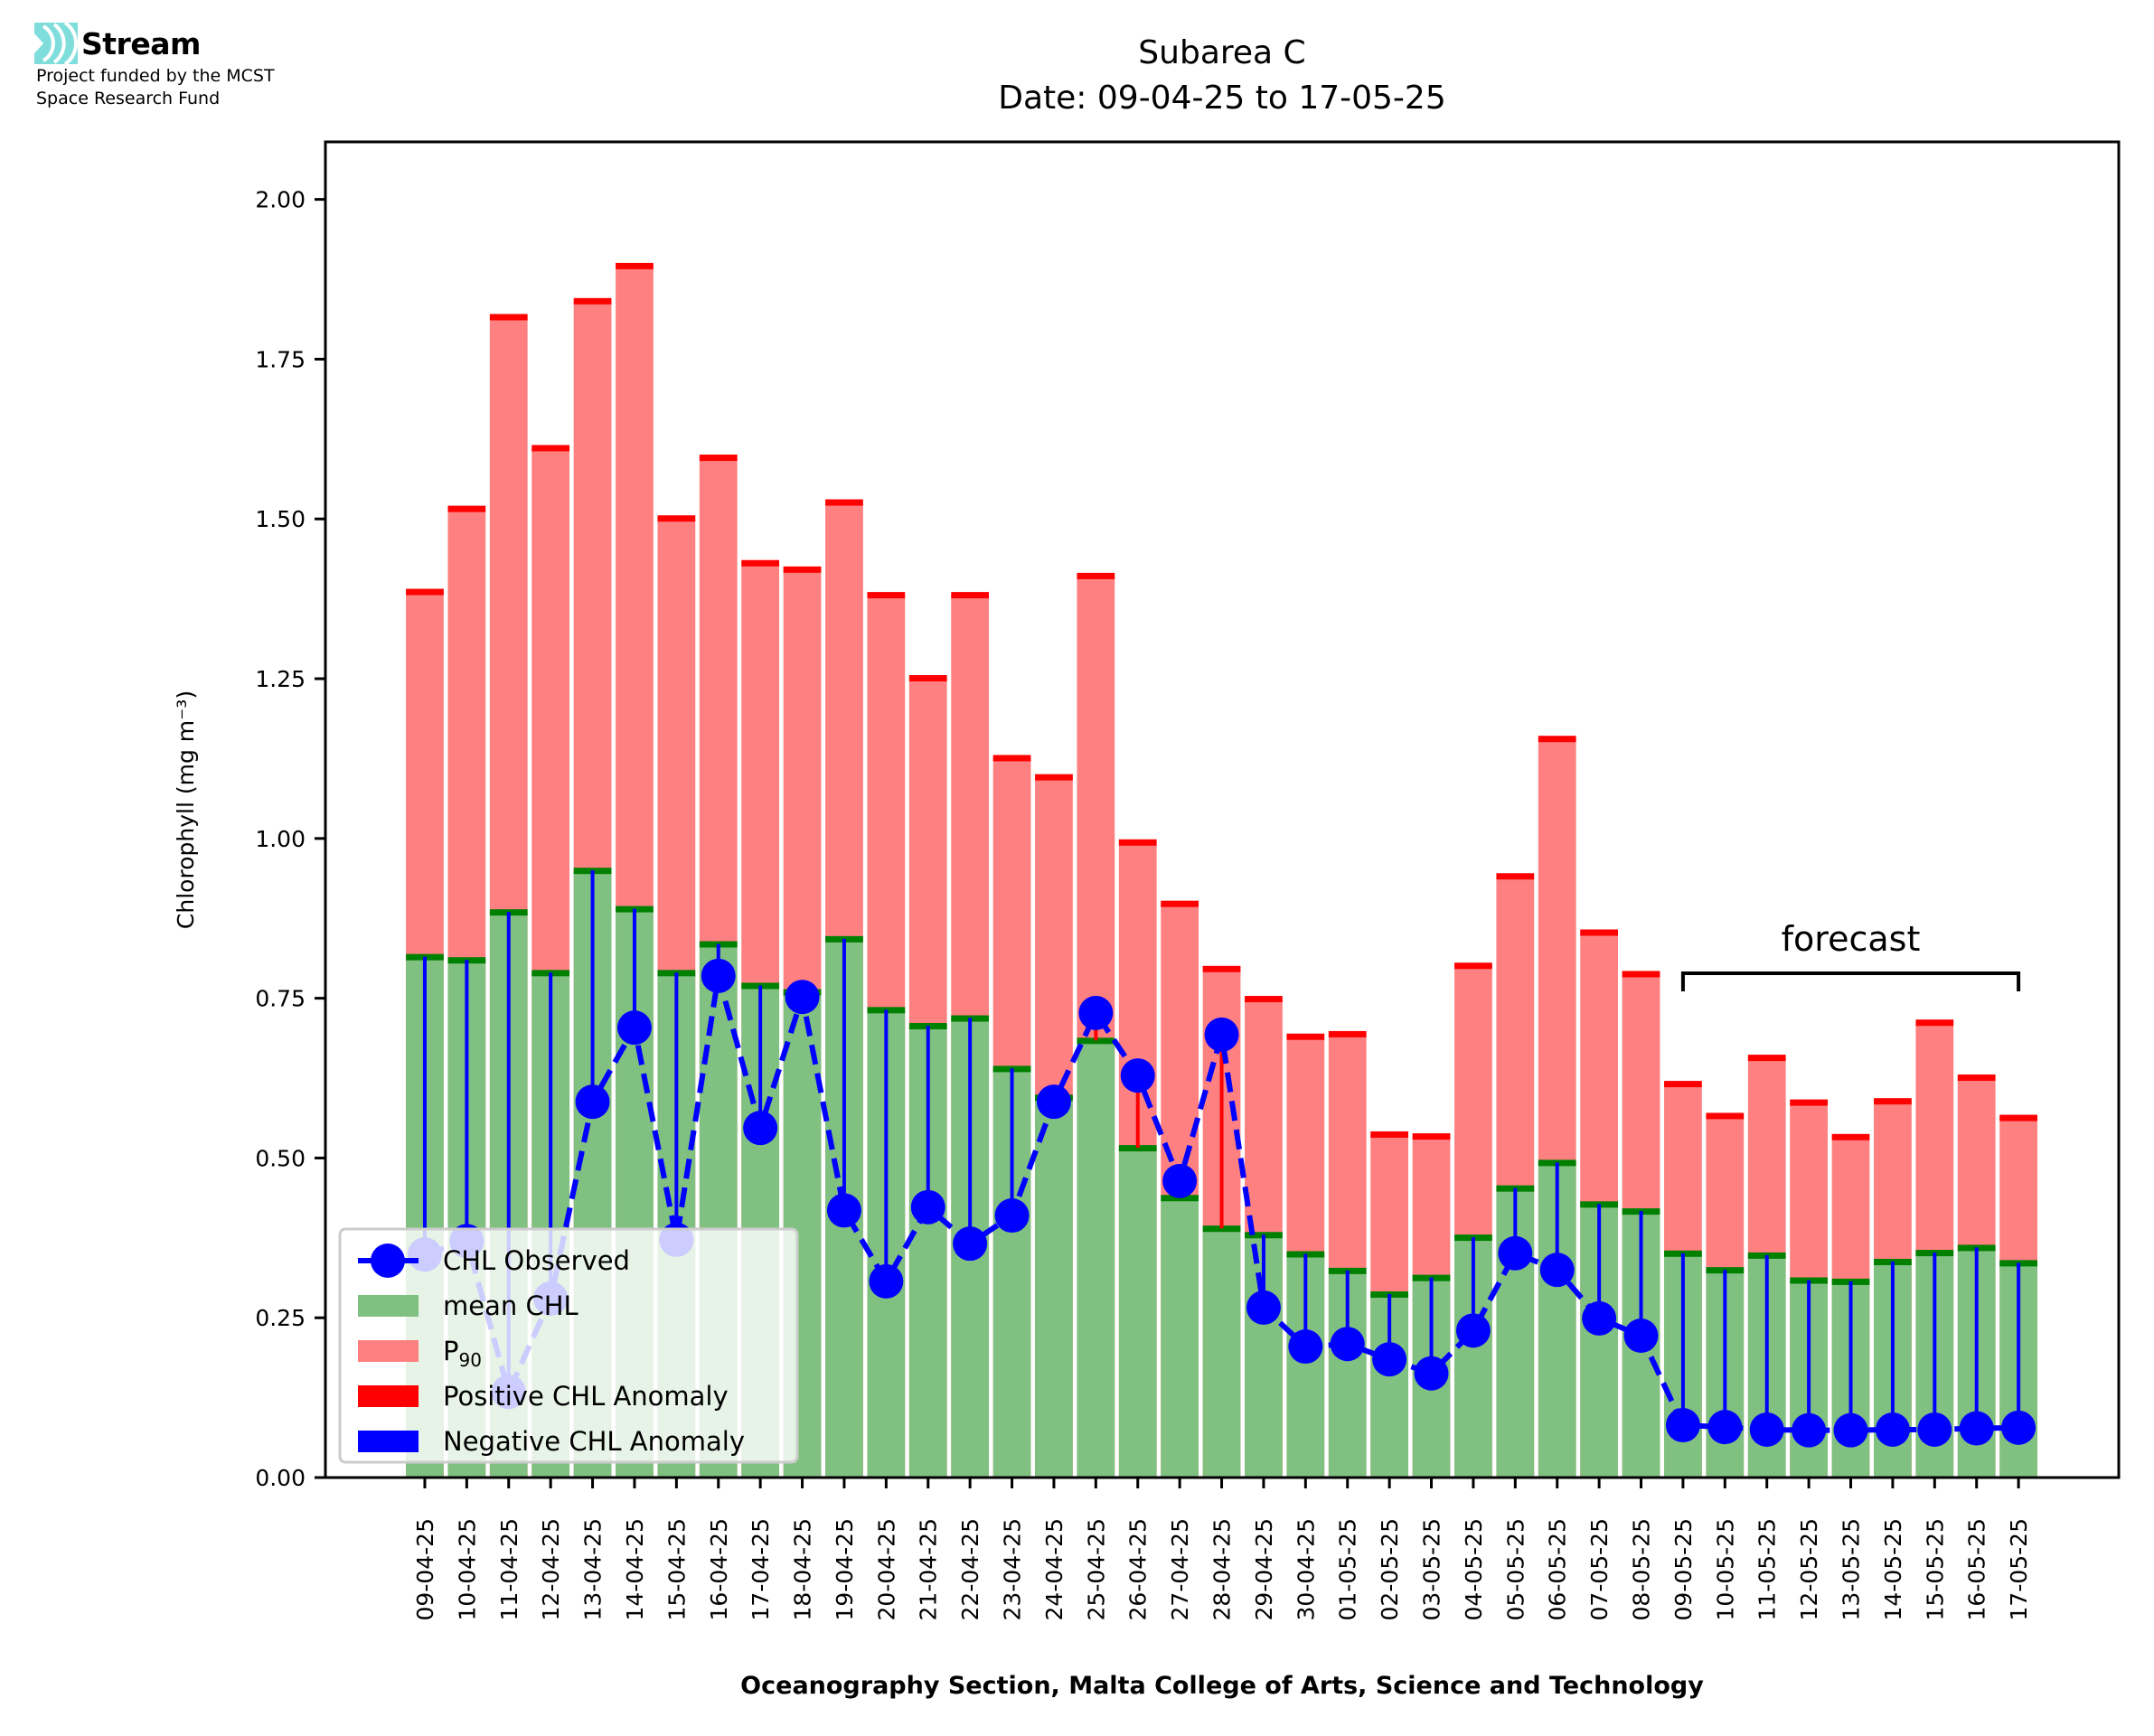 This screenshot has width=2154, height=1736. What do you see at coordinates (1264, 1569) in the screenshot?
I see `x-tick-label: 29-04-25` at bounding box center [1264, 1569].